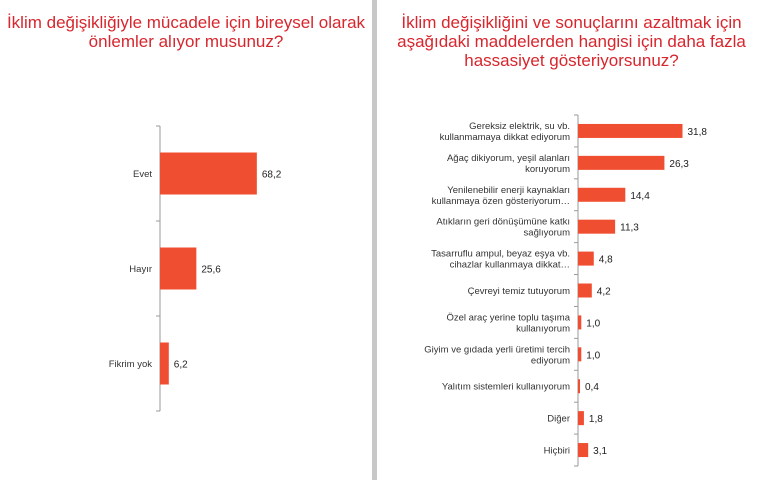 Image resolution: width=763 pixels, height=480 pixels. Describe the element at coordinates (497, 349) in the screenshot. I see `right-category-label-line: Giyim ve gıdada yerli üretimi tercih` at that location.